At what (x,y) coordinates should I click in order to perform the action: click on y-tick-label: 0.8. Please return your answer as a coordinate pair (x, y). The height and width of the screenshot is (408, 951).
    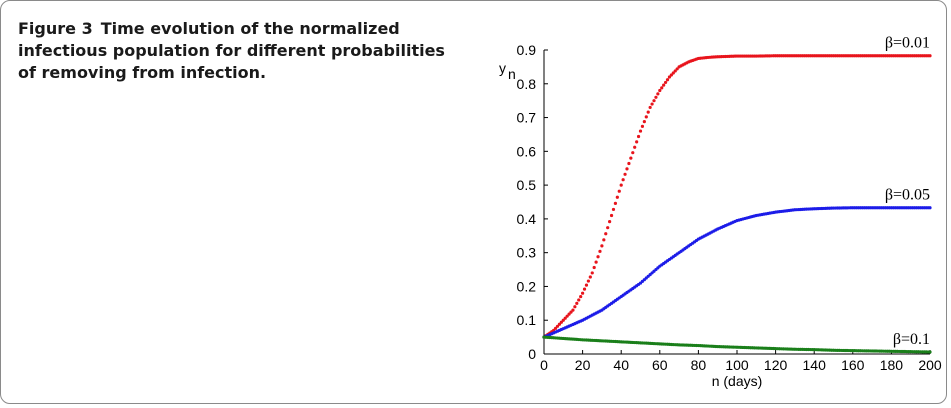
    Looking at the image, I should click on (527, 84).